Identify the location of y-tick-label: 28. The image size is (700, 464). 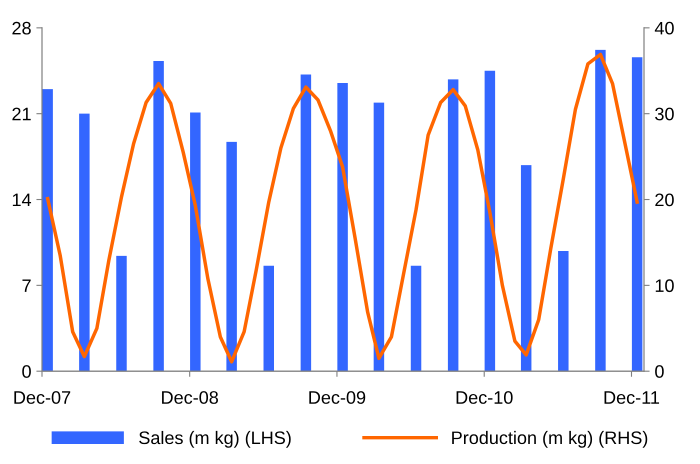
(21, 28).